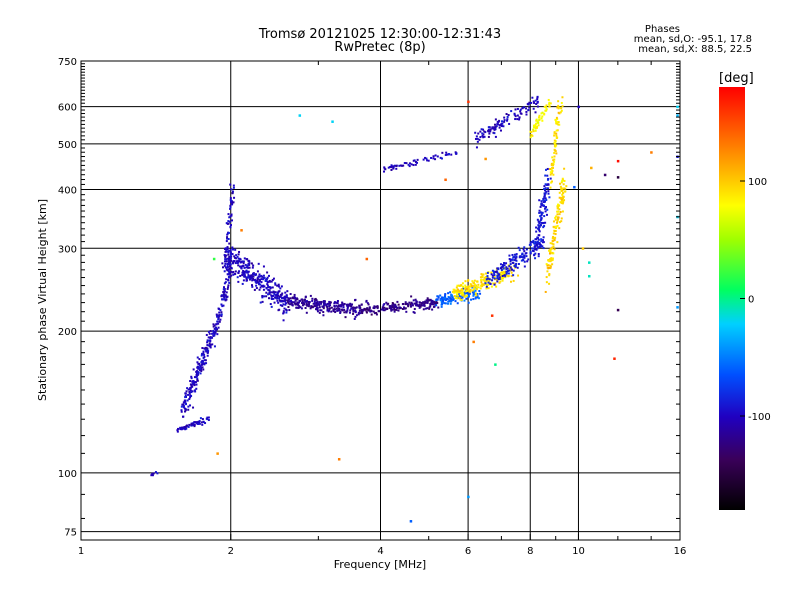  Describe the element at coordinates (736, 78) in the screenshot. I see `colorbar-label: [deg]` at that location.